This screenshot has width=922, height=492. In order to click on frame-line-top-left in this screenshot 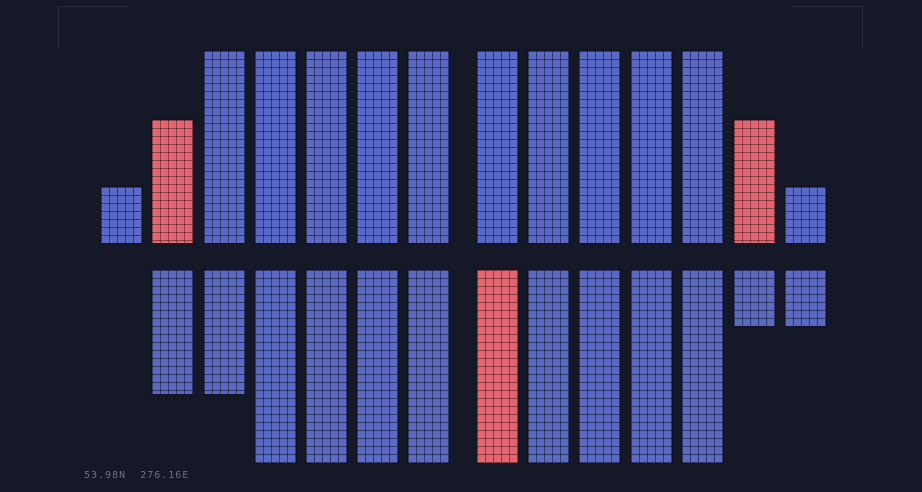, I will do `click(93, 6)`.